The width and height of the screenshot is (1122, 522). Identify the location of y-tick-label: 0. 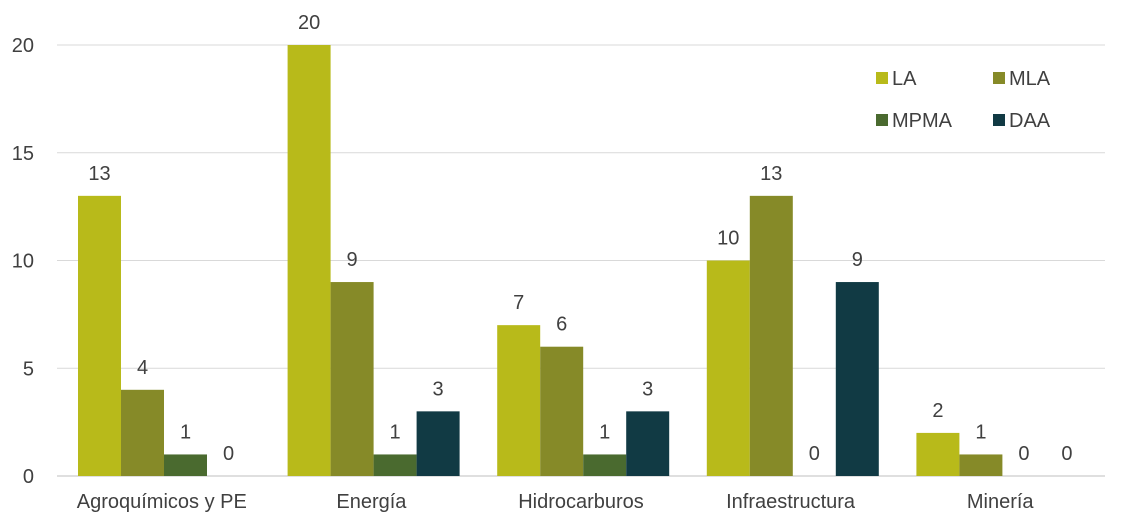
(28, 477).